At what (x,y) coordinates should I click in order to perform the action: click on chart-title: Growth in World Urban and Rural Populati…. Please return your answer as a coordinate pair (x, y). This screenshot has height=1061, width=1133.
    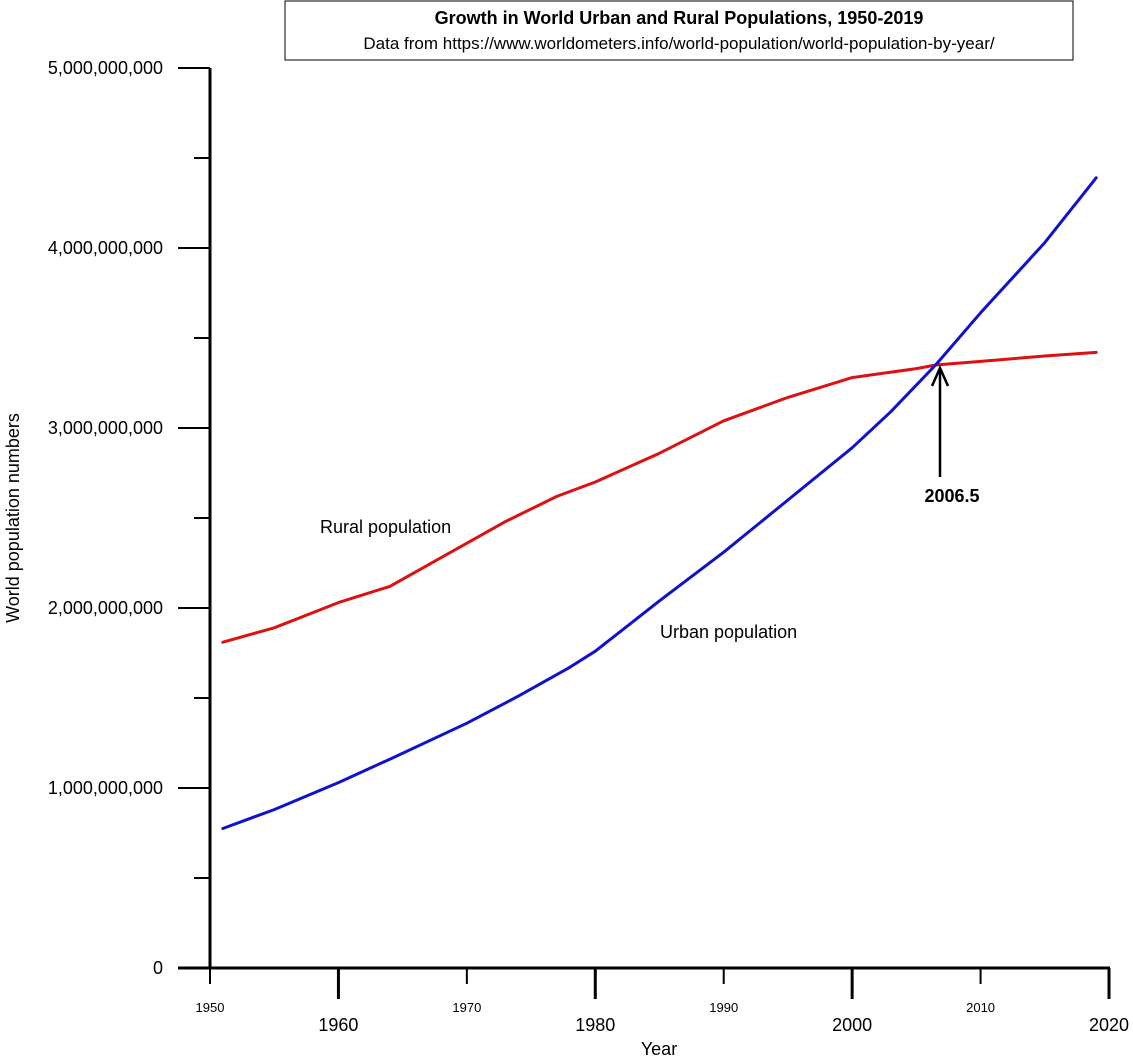
    Looking at the image, I should click on (679, 18).